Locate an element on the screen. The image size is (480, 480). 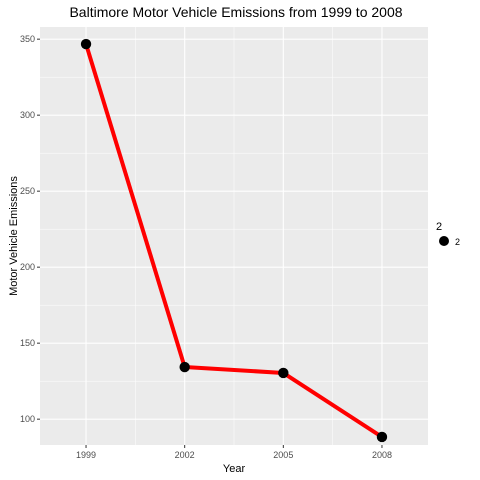
legend-label: 2 is located at coordinates (457, 242).